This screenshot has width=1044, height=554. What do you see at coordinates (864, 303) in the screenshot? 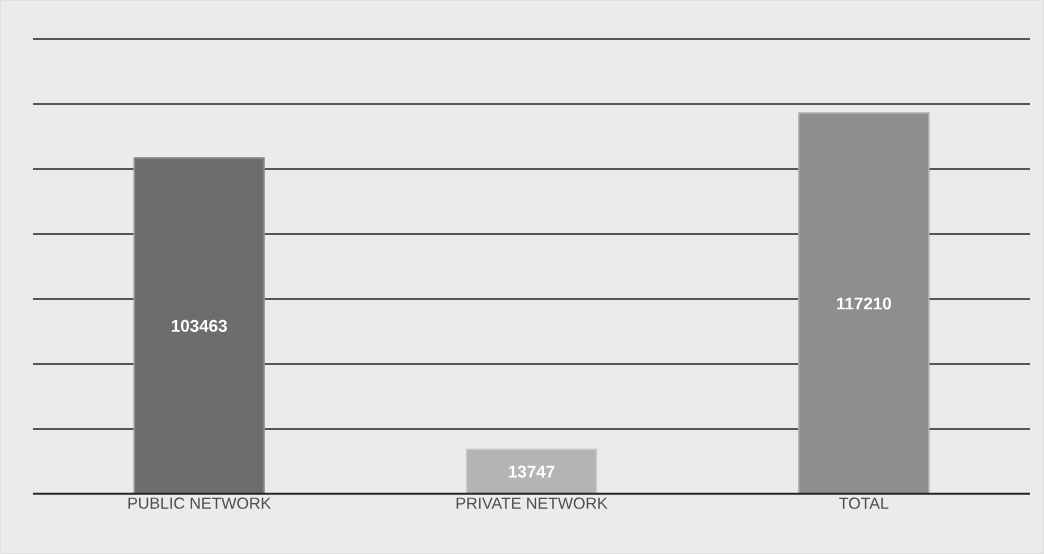
I see `data-label: 117210` at bounding box center [864, 303].